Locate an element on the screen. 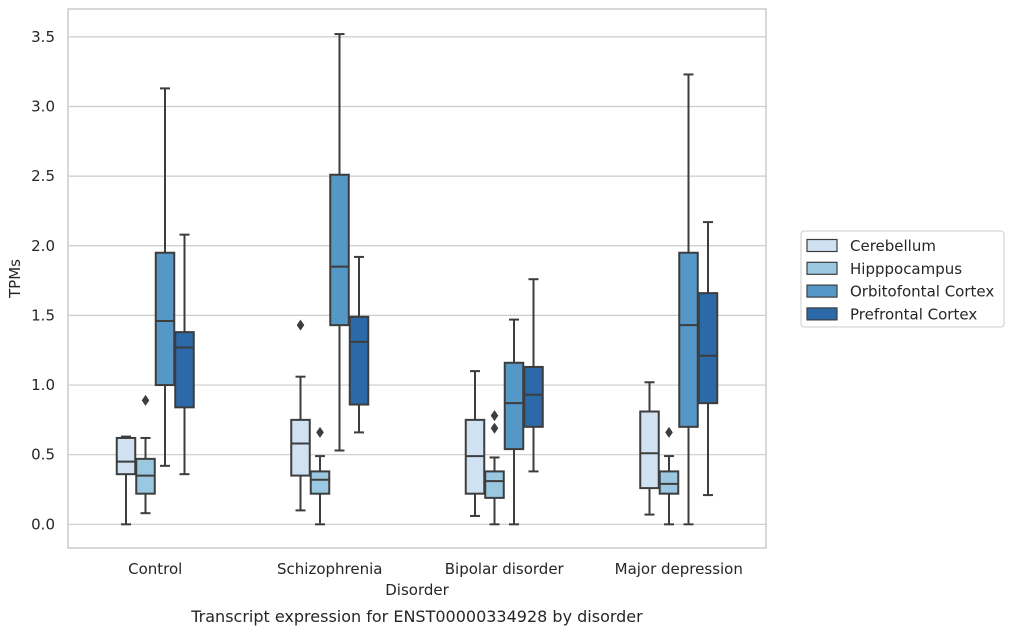  y-tick-label: 0.5 is located at coordinates (43, 455).